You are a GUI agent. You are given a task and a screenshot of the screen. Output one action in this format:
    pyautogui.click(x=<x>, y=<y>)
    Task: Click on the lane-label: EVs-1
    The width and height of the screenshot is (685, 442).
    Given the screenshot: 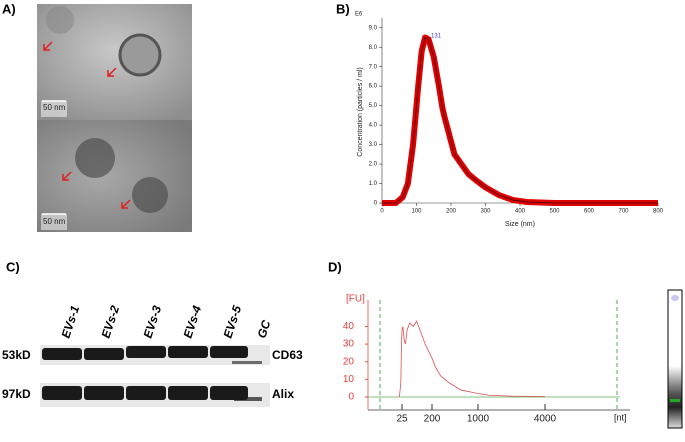 What is the action you would take?
    pyautogui.click(x=71, y=322)
    